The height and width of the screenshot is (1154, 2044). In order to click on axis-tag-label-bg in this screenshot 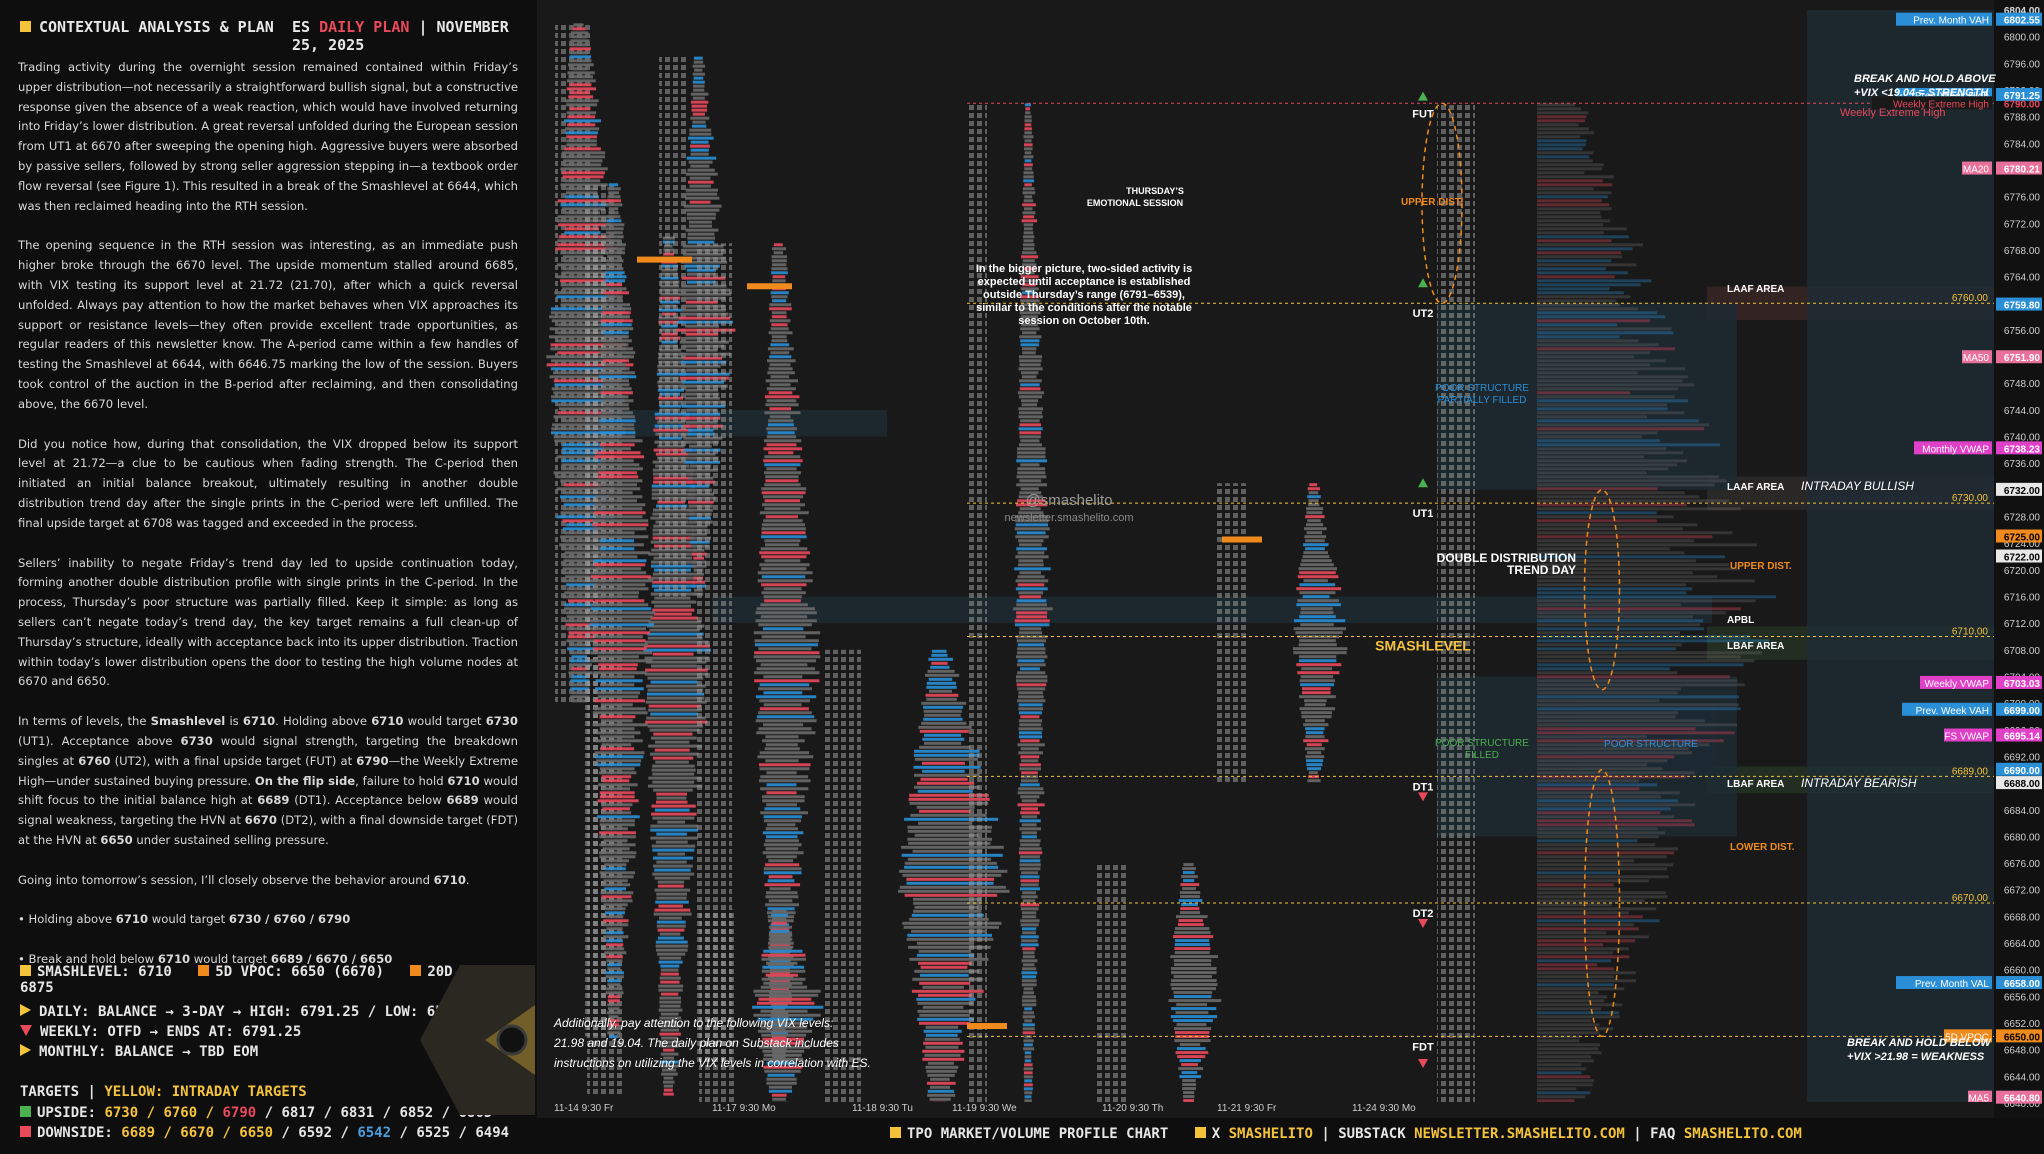, I will do `click(1977, 168)`.